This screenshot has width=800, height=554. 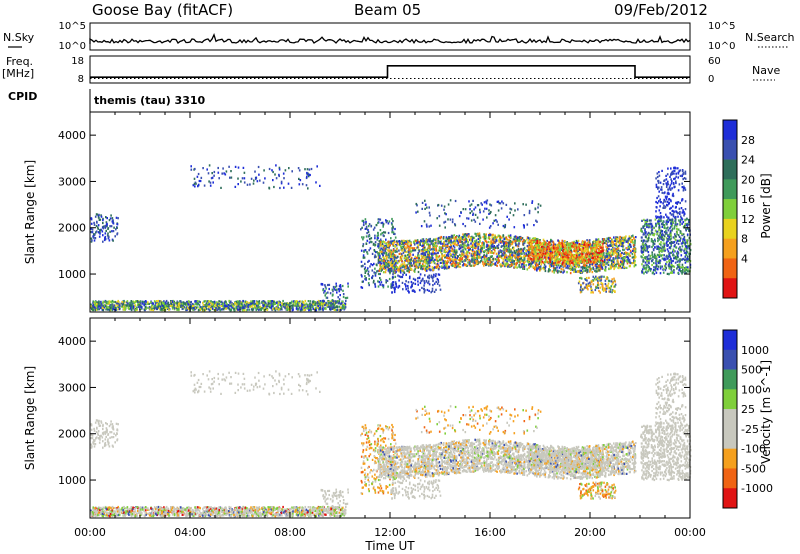 I want to click on nsky-panel: N.Sky 10^5 10^0 10^5 10^0 N.Search, so click(x=399, y=36).